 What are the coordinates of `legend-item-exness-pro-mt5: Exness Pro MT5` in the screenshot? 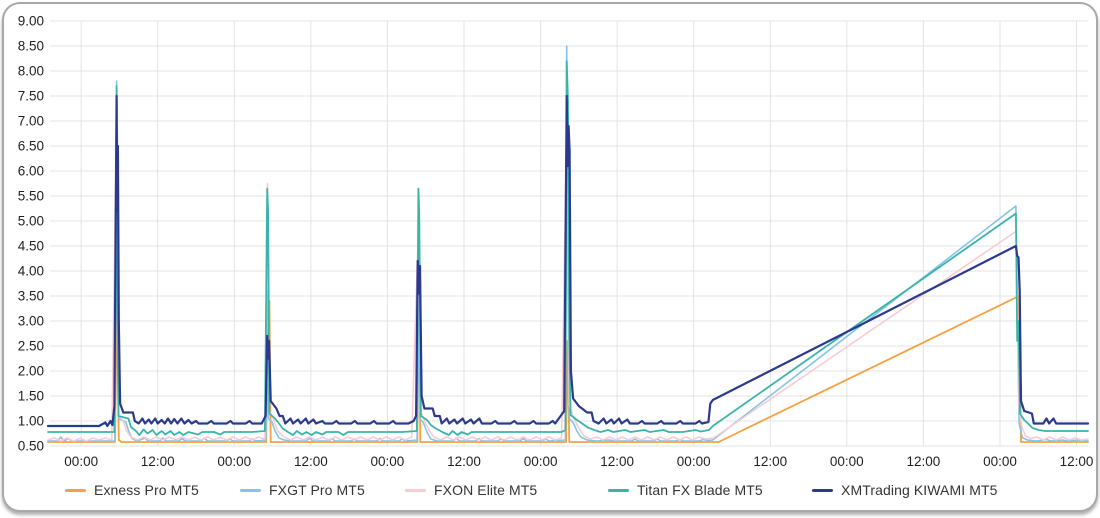 It's located at (132, 490).